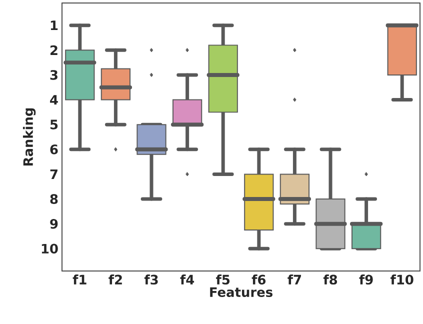  What do you see at coordinates (294, 279) in the screenshot?
I see `x-tick-label: f7` at bounding box center [294, 279].